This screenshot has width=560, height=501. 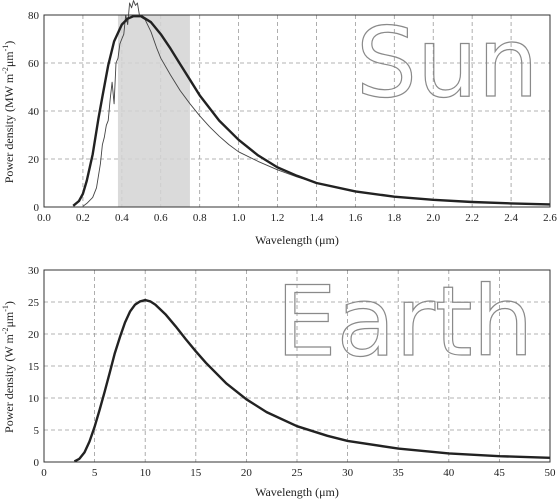 I want to click on earth-x-tick-label: 40, so click(x=449, y=473).